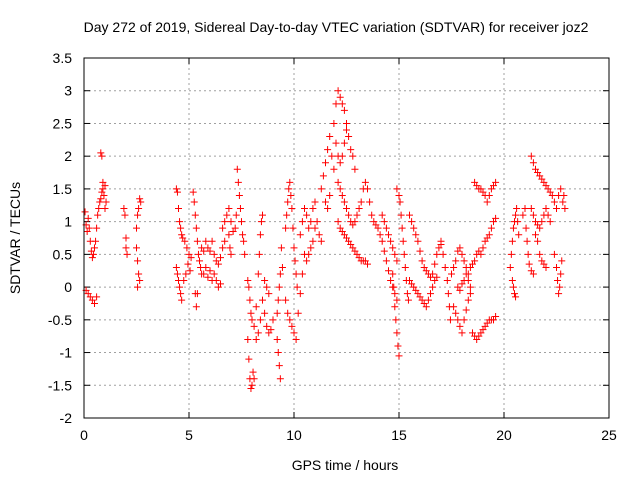  I want to click on y-tick-label: 1, so click(68, 222).